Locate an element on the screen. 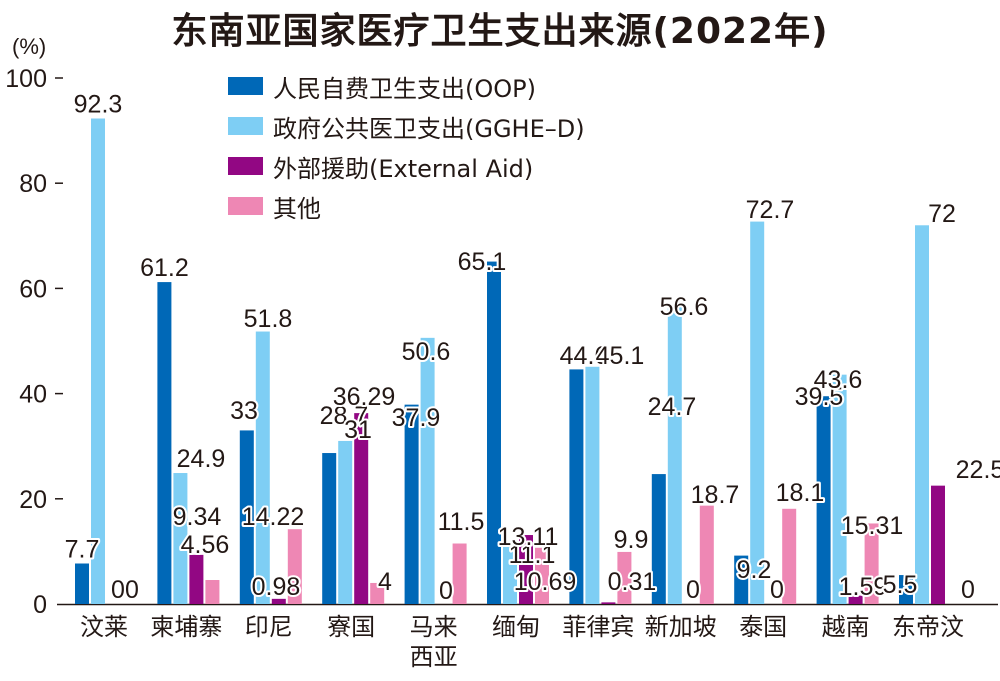 The width and height of the screenshot is (1000, 681). x-category-label: 缅甸 is located at coordinates (516, 627).